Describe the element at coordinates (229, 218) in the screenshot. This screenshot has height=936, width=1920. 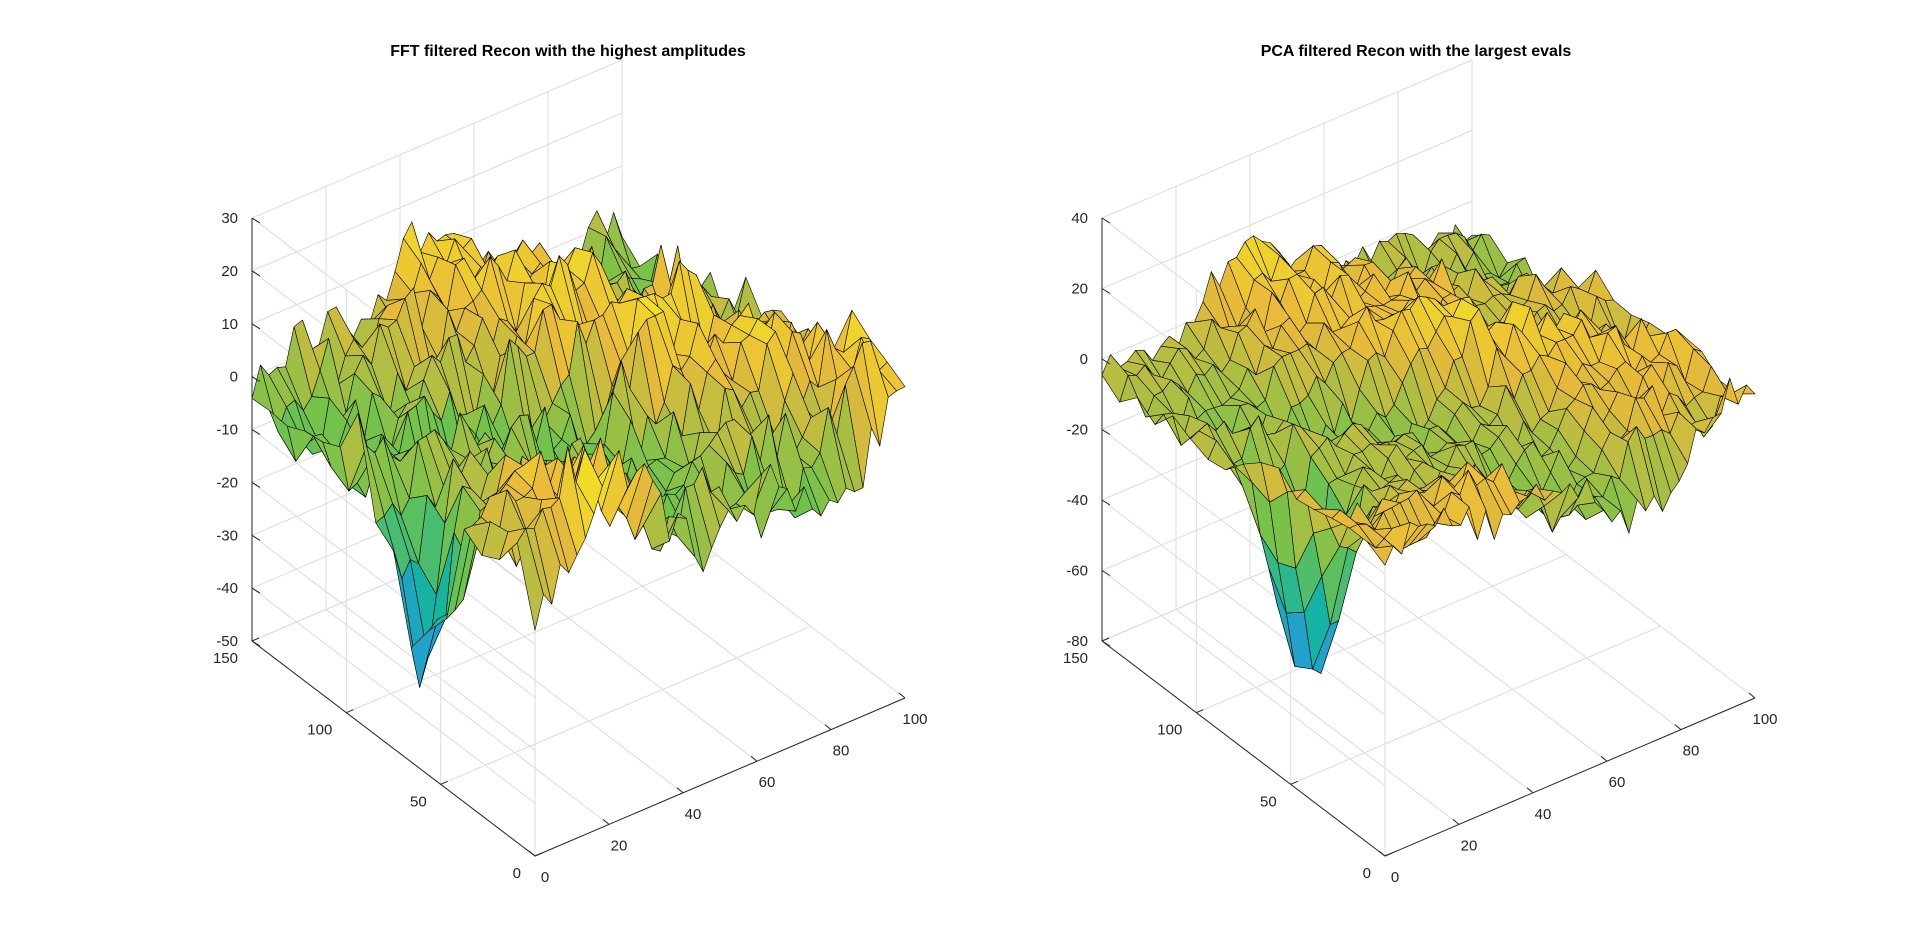
I see `z-tick-label: 30` at that location.